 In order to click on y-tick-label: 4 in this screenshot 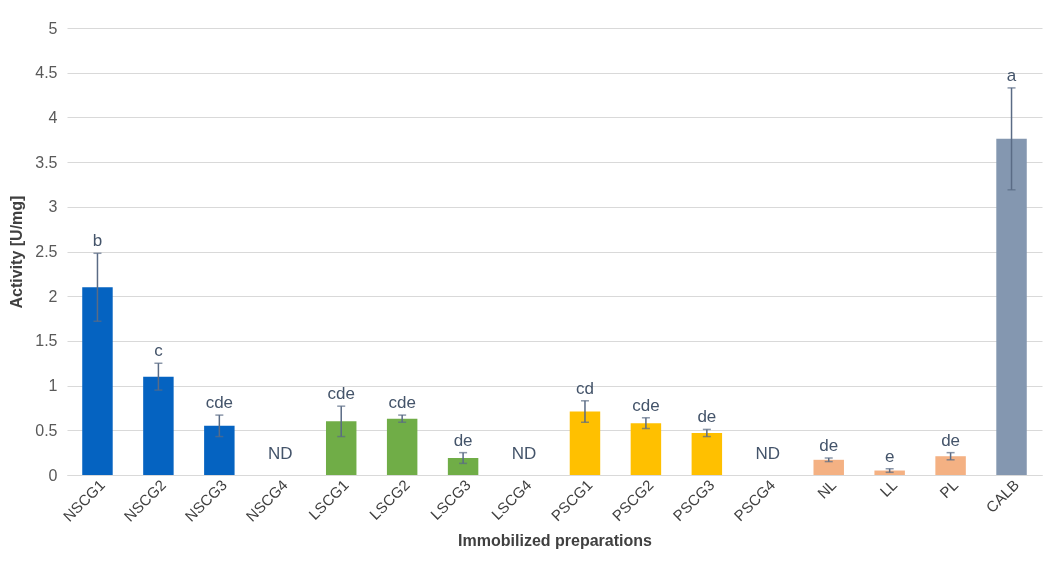, I will do `click(53, 117)`.